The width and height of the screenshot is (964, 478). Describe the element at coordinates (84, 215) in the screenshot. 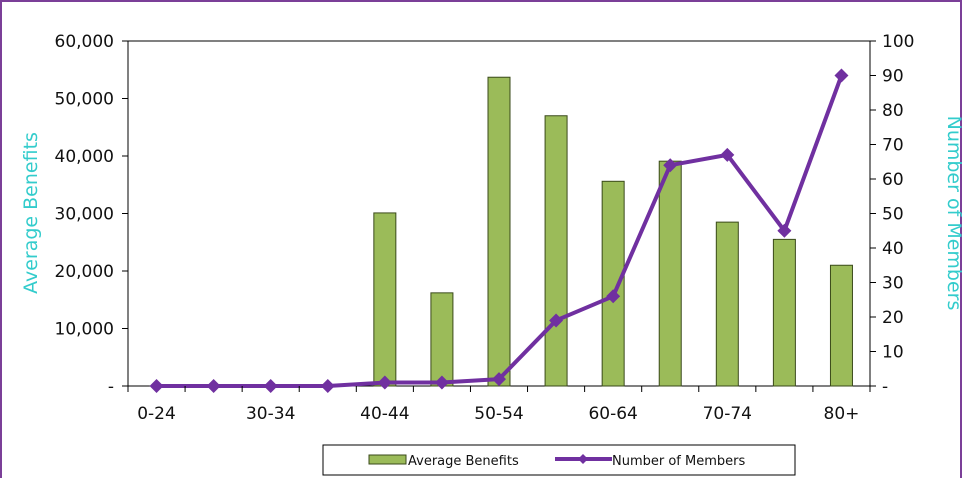

I see `left-axis-tick-label: 30,000` at that location.